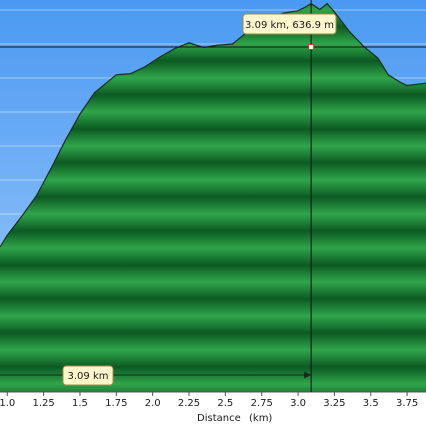  Describe the element at coordinates (311, 47) in the screenshot. I see `elevation-marker` at that location.